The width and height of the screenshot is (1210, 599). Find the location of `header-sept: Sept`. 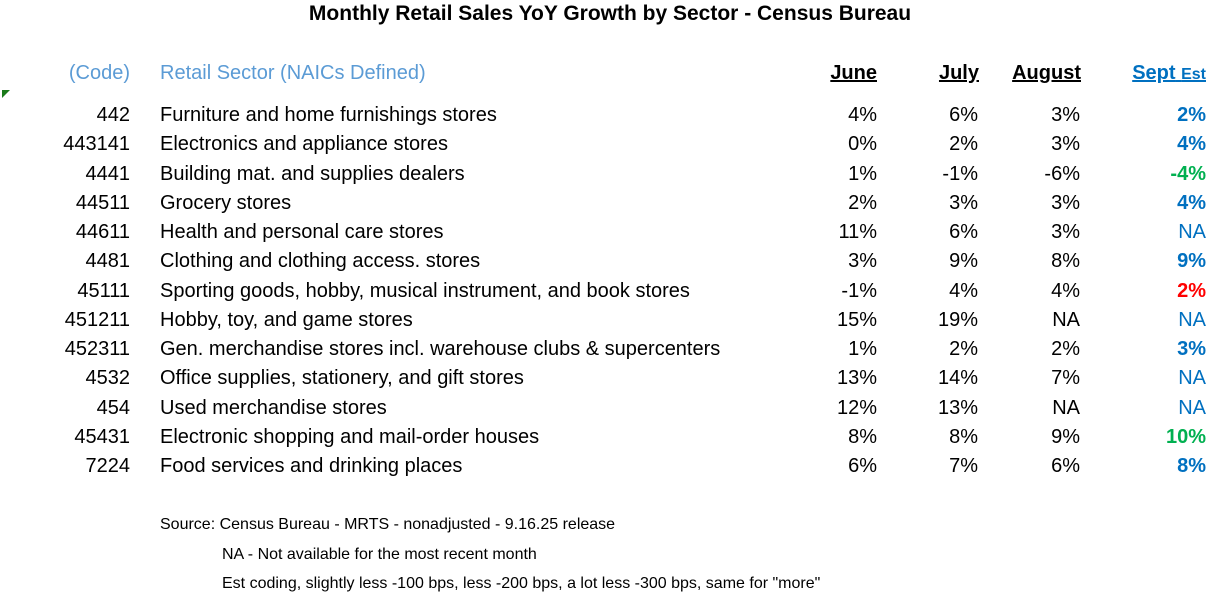

header-sept: Sept is located at coordinates (1154, 73).